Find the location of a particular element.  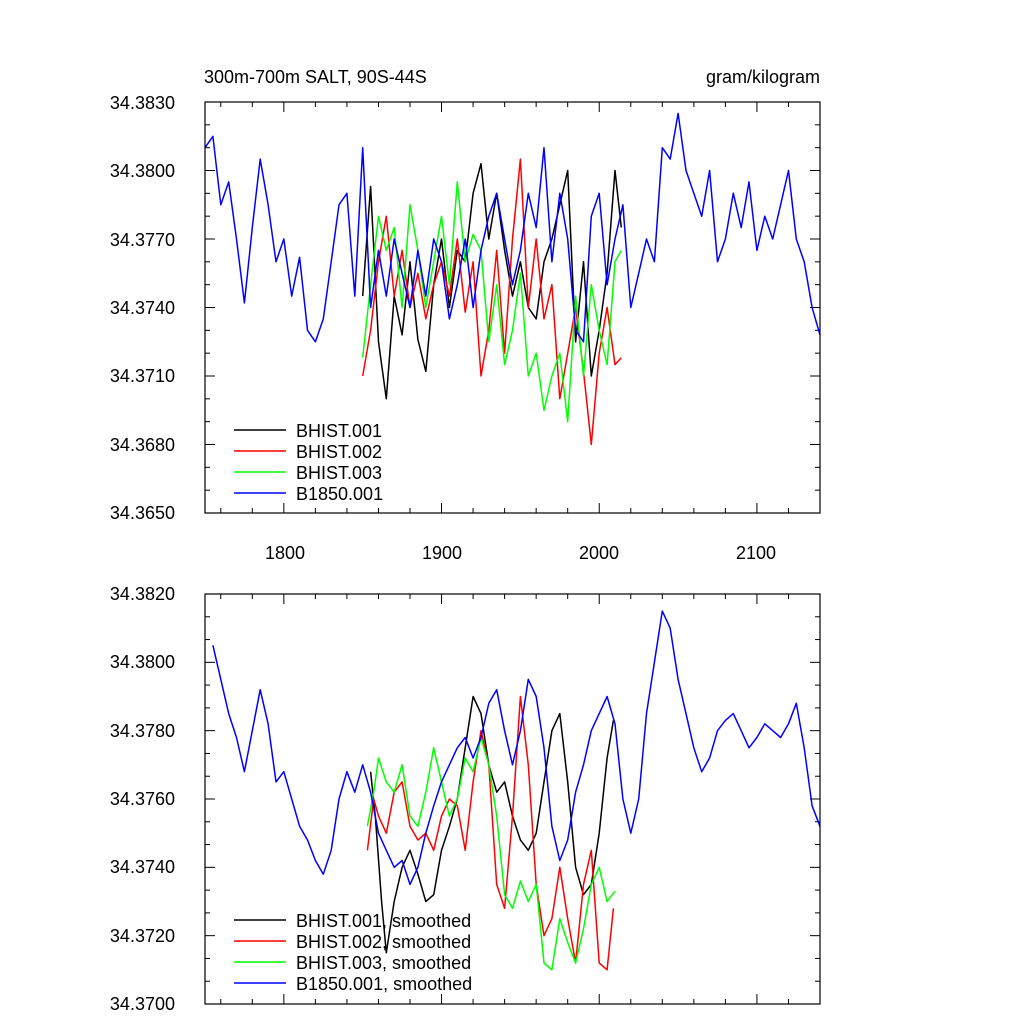

x-tick-label: 1800 is located at coordinates (285, 553).